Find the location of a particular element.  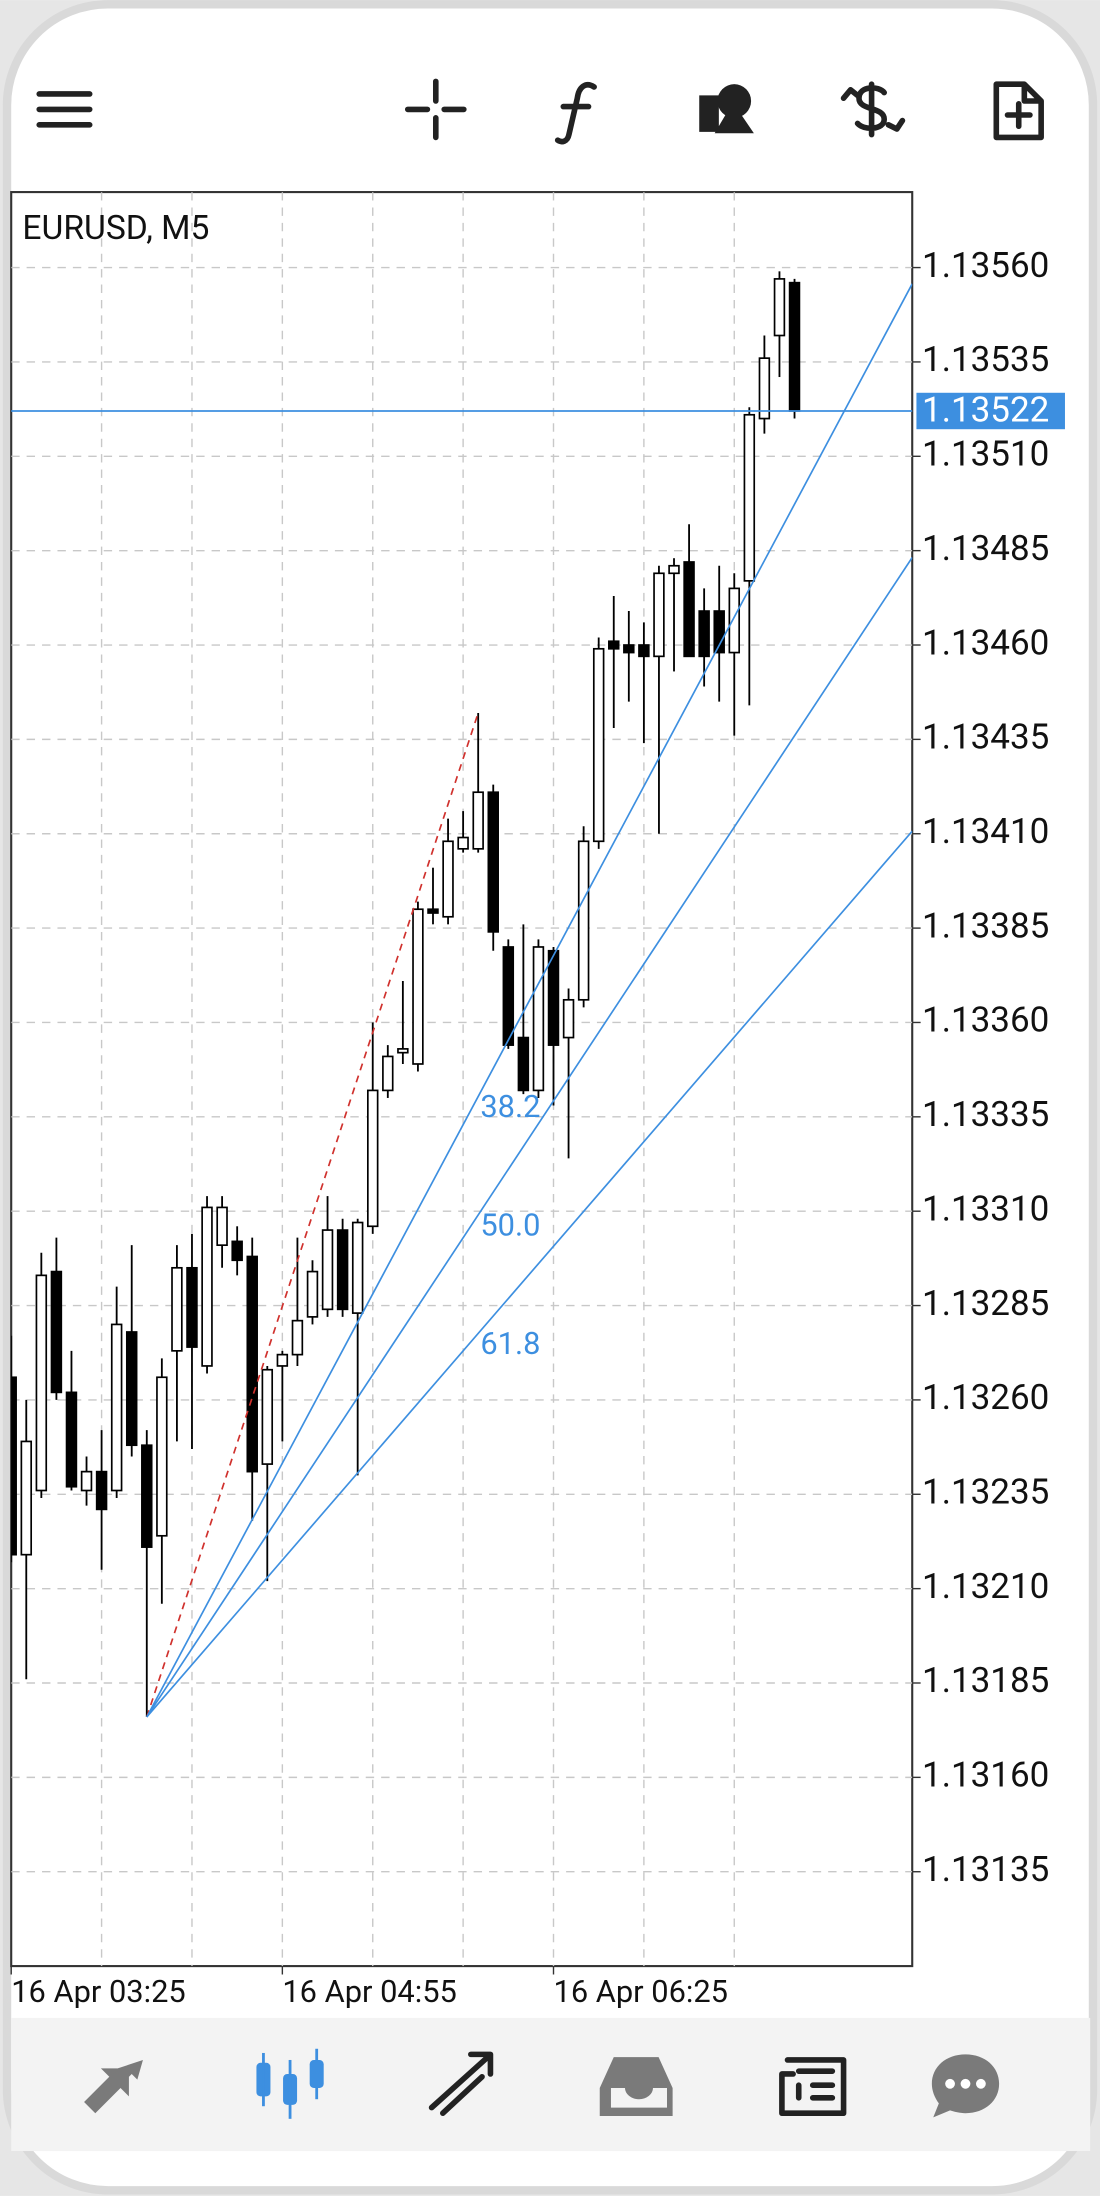

messages-tab is located at coordinates (965, 2086).